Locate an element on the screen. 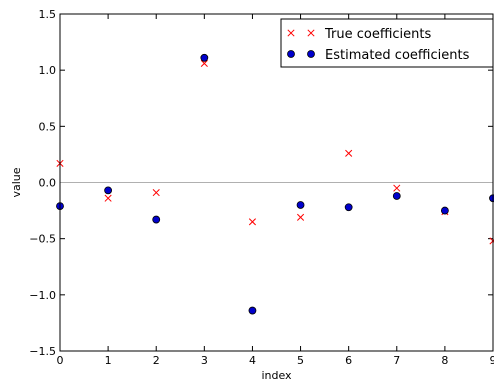  x-tick-label: 3 is located at coordinates (204, 360).